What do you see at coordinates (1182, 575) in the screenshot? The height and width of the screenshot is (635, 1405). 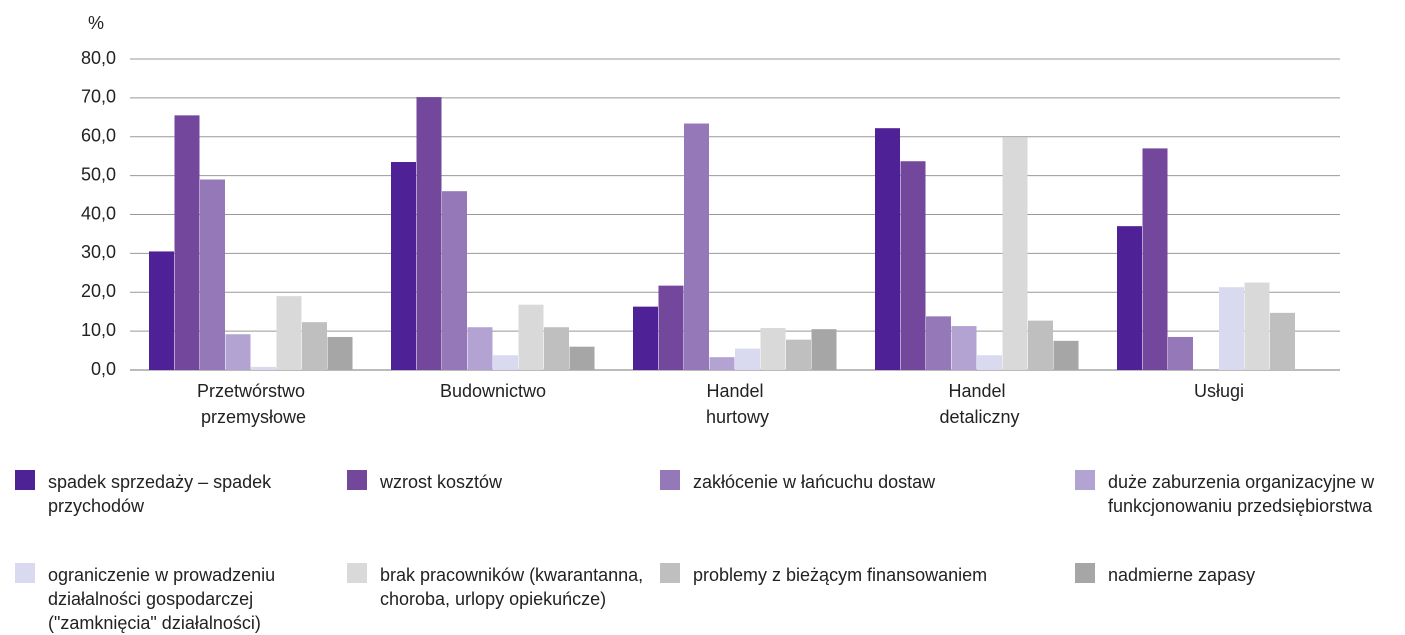 I see `legend-label: nadmierne zapasy` at bounding box center [1182, 575].